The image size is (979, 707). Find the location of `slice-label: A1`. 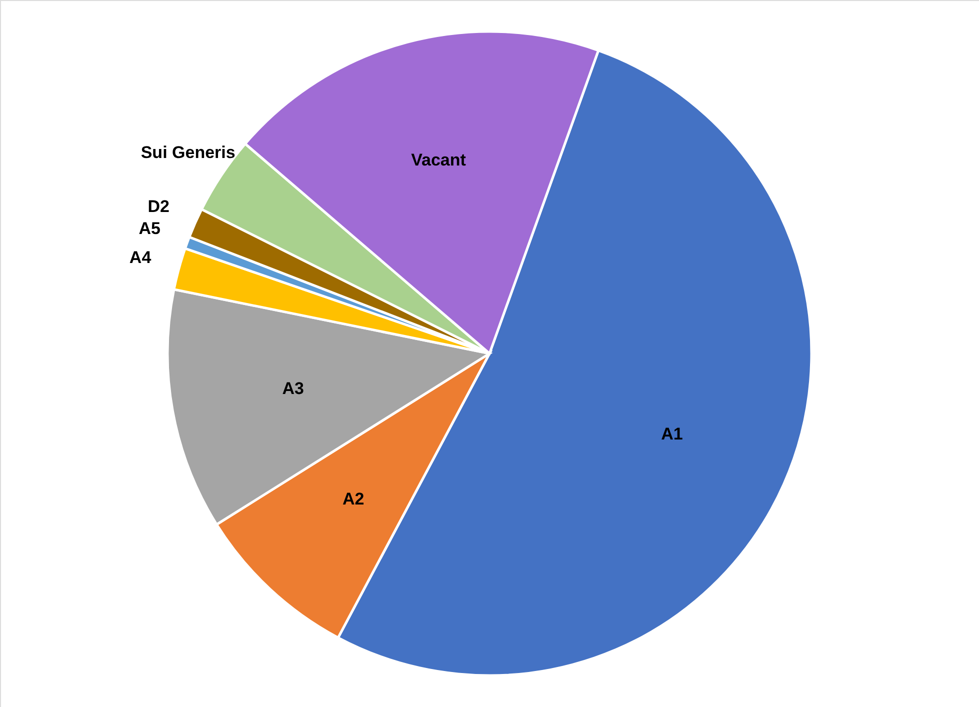

slice-label: A1 is located at coordinates (672, 434).